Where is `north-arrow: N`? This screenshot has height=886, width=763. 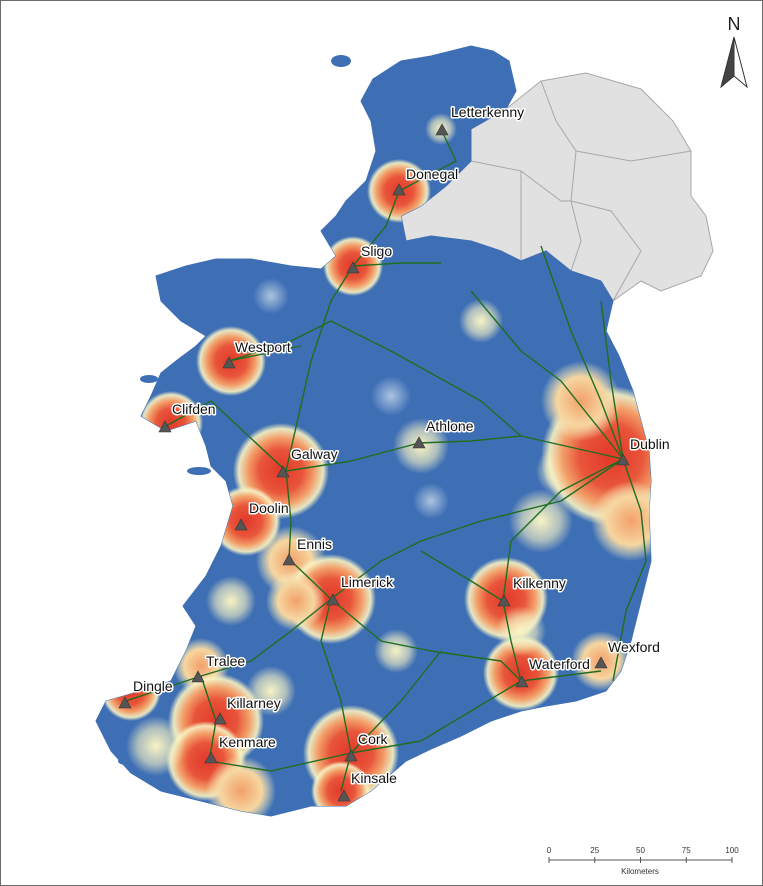
north-arrow: N is located at coordinates (734, 51).